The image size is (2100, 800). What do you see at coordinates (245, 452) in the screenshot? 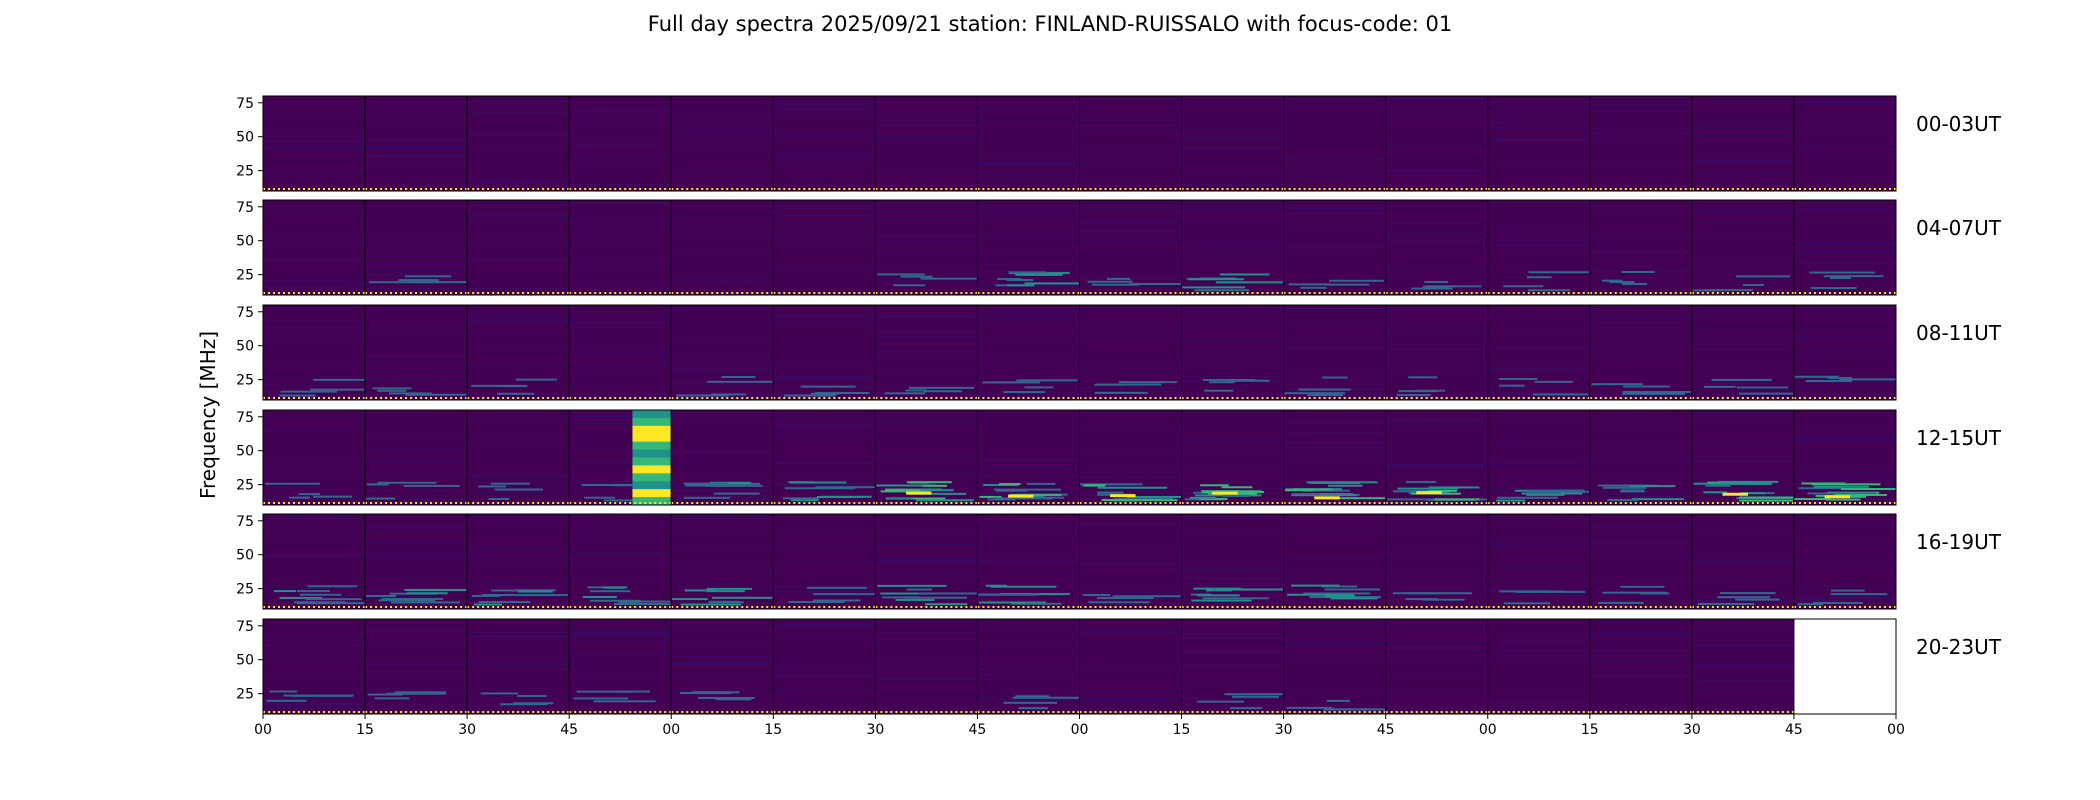
I see `y-tick-label: 50` at bounding box center [245, 452].